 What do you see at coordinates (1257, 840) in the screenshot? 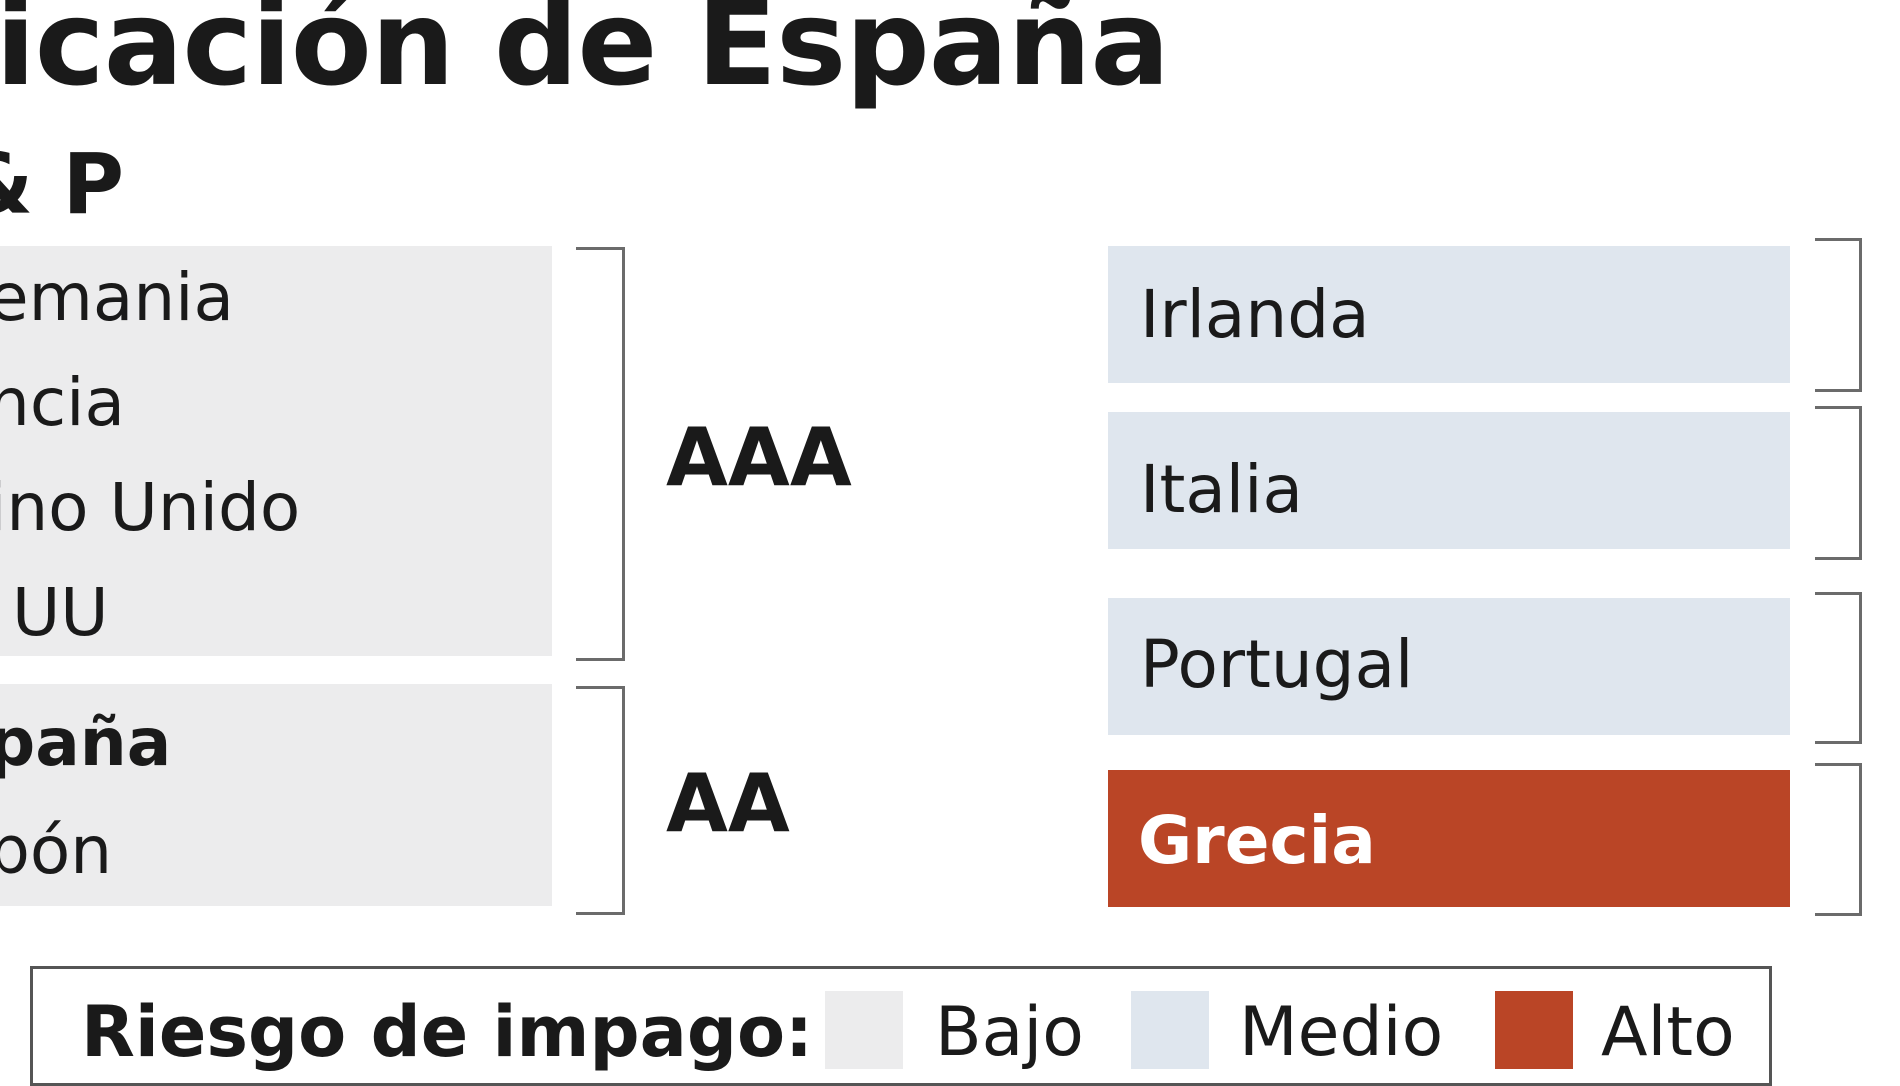
I see `country-label-grecia: Grecia` at bounding box center [1257, 840].